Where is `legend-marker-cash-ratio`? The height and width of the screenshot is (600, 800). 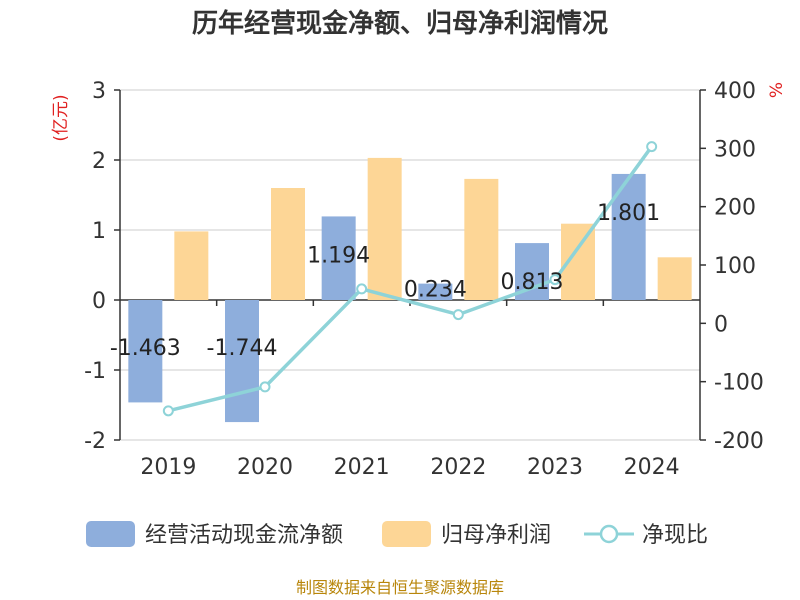 legend-marker-cash-ratio is located at coordinates (609, 534).